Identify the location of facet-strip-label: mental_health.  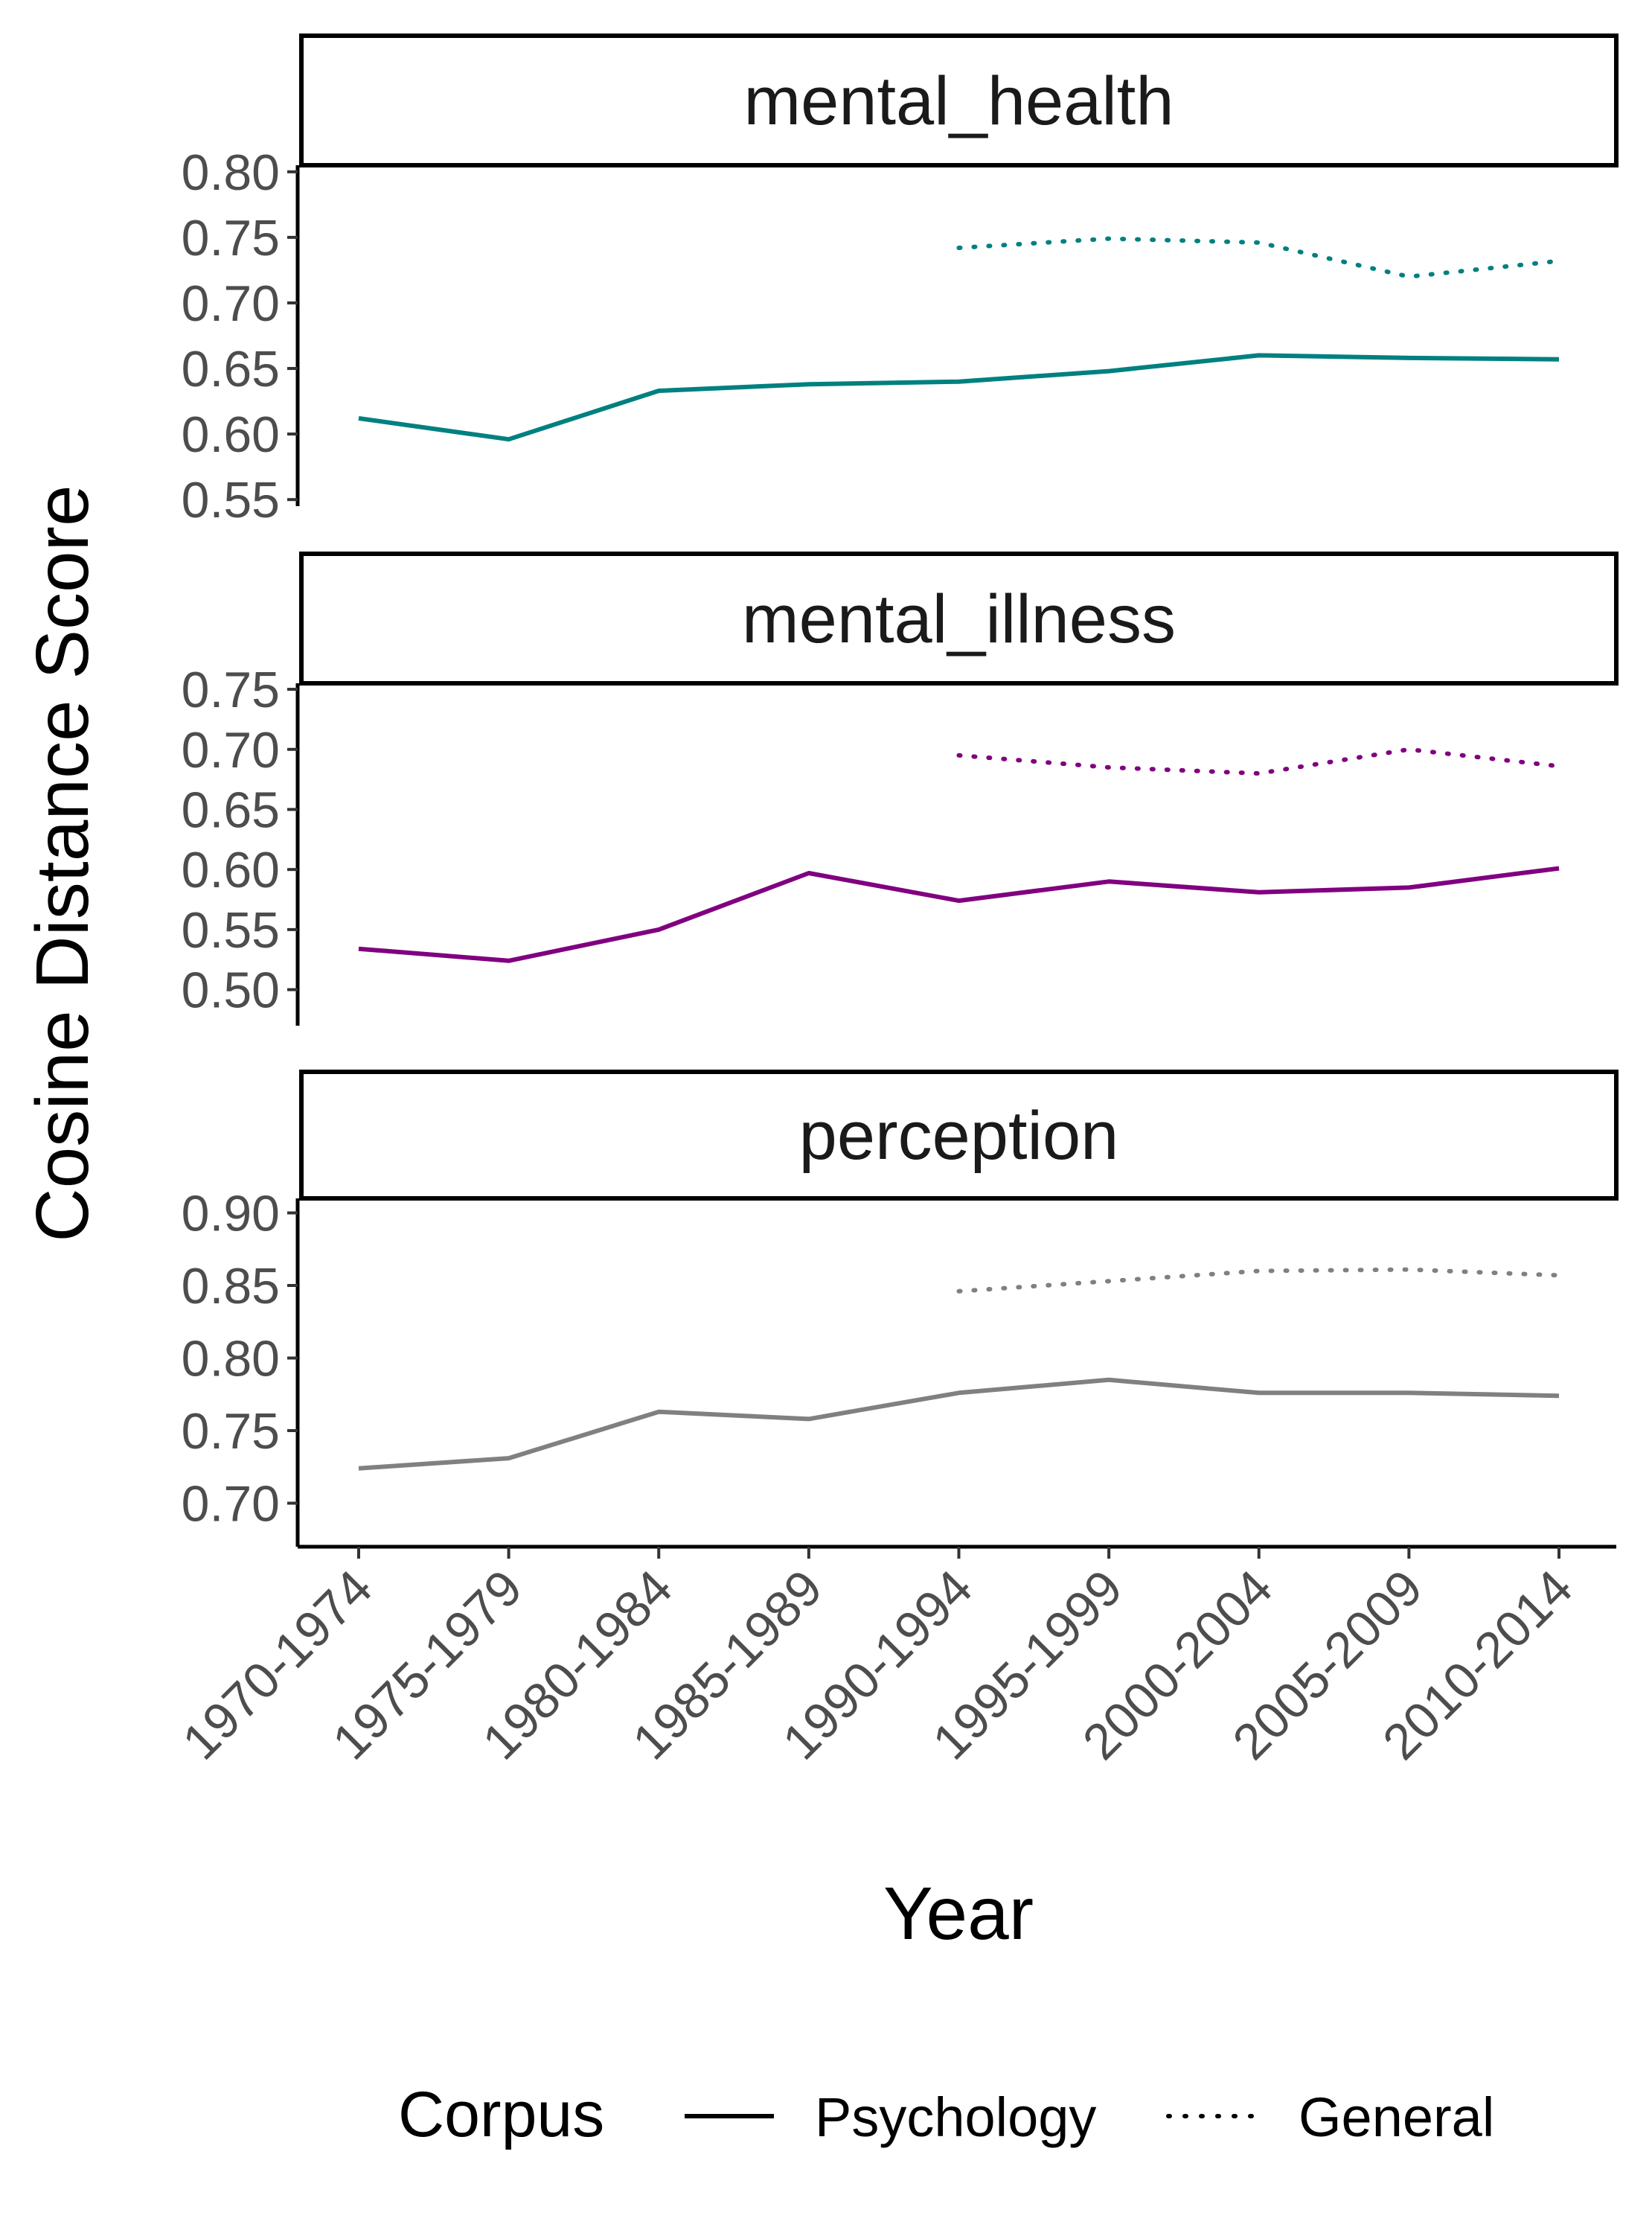
(959, 101).